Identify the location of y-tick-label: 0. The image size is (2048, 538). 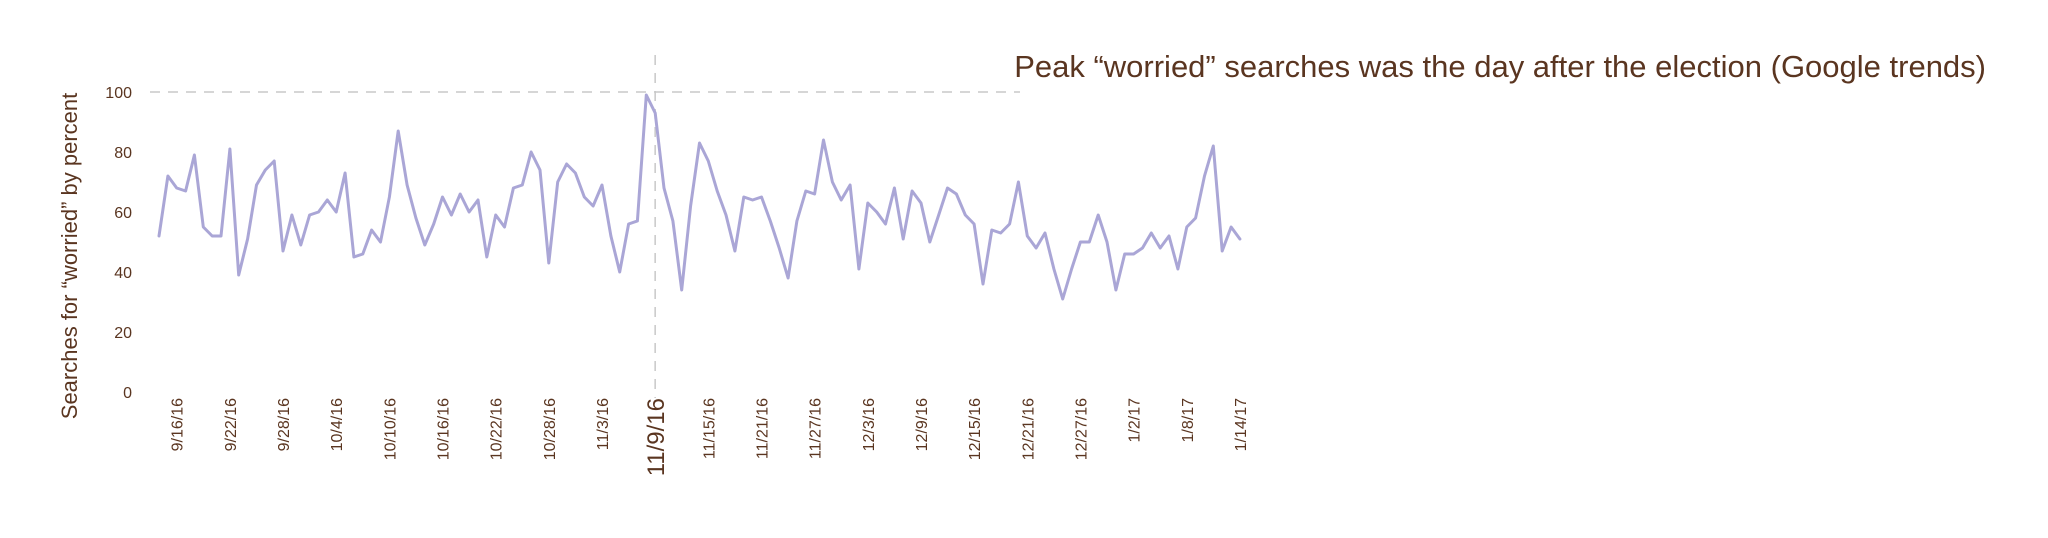
(127, 393).